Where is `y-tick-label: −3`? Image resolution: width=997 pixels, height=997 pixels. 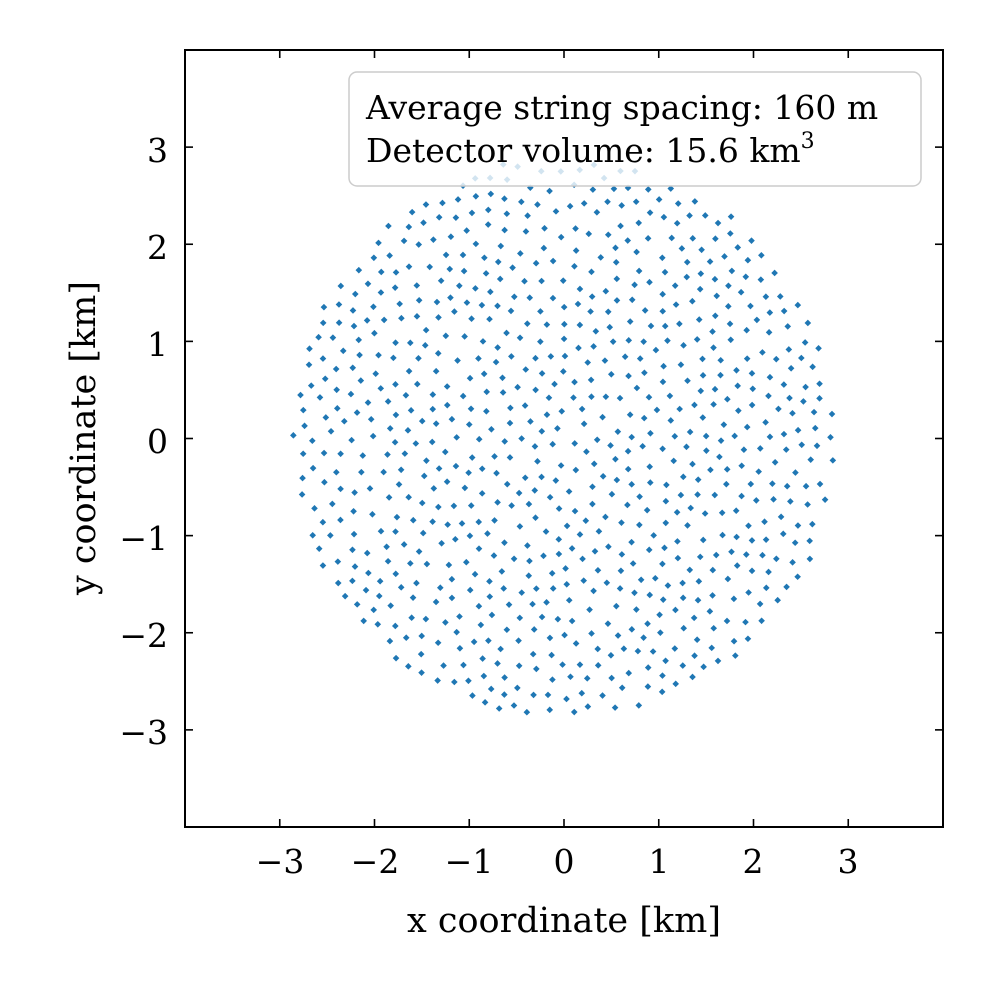 y-tick-label: −3 is located at coordinates (143, 732).